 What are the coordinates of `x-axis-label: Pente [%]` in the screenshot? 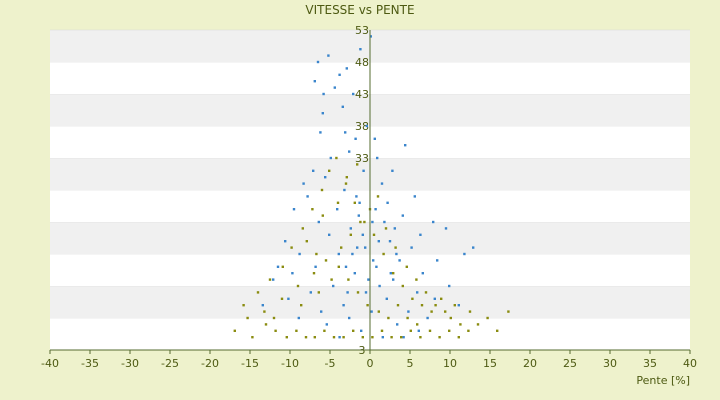 It's located at (663, 380).